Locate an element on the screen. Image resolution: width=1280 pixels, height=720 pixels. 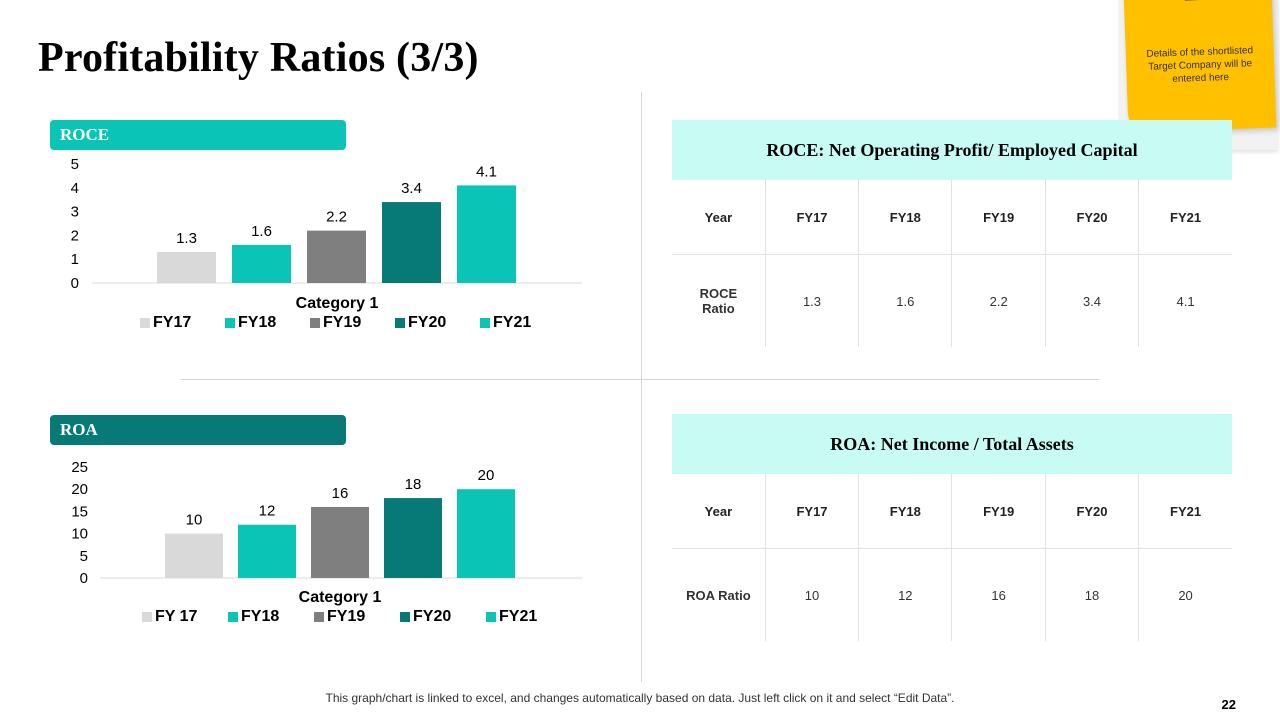
roa-chart-svg: 0 5 10 15 20 25 10 12 16 18 20 Category 1 is located at coordinates (326, 532).